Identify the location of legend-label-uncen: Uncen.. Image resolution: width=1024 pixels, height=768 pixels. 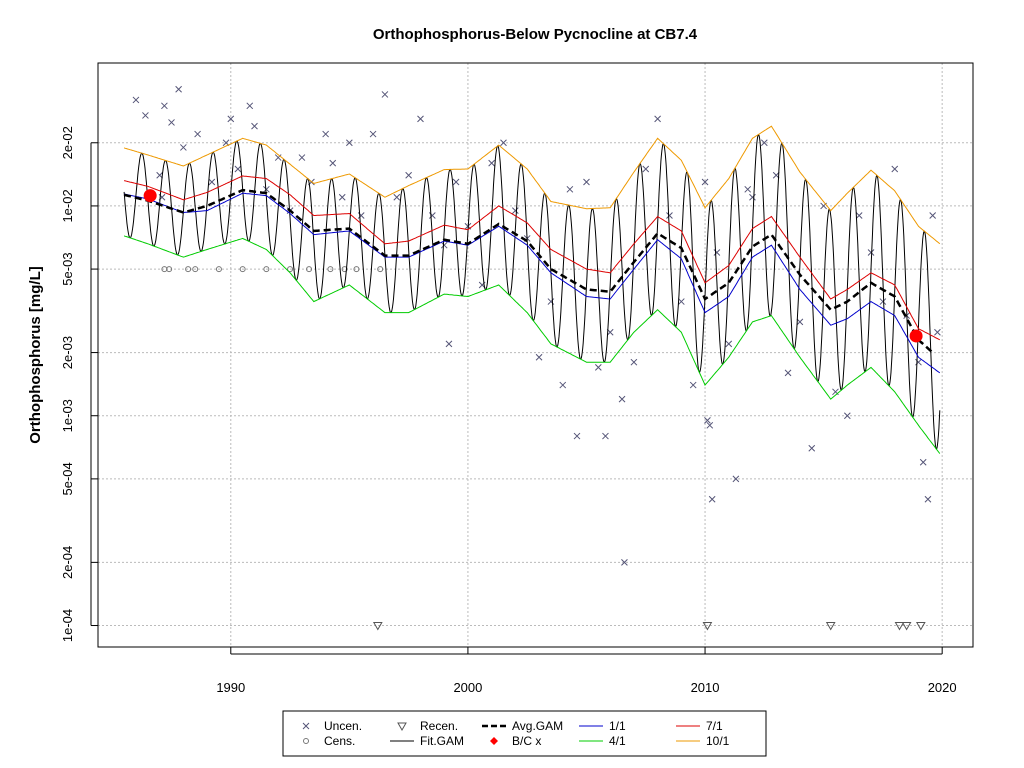
(343, 726).